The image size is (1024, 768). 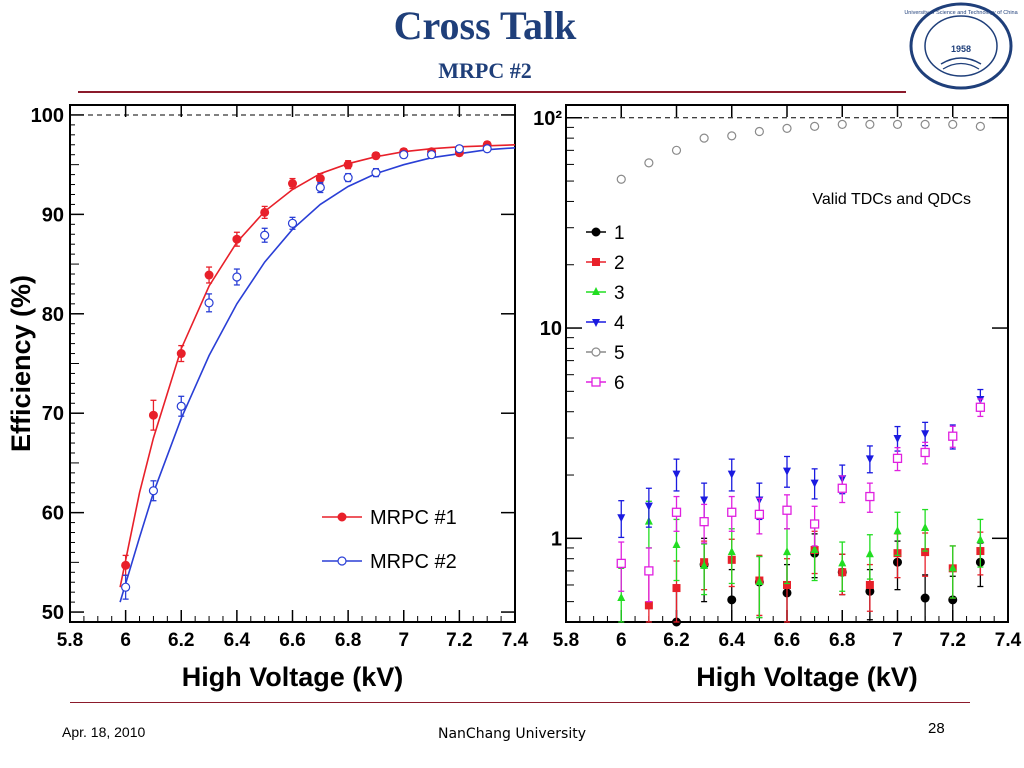 What do you see at coordinates (413, 518) in the screenshot?
I see `legend-label: MRPC #1` at bounding box center [413, 518].